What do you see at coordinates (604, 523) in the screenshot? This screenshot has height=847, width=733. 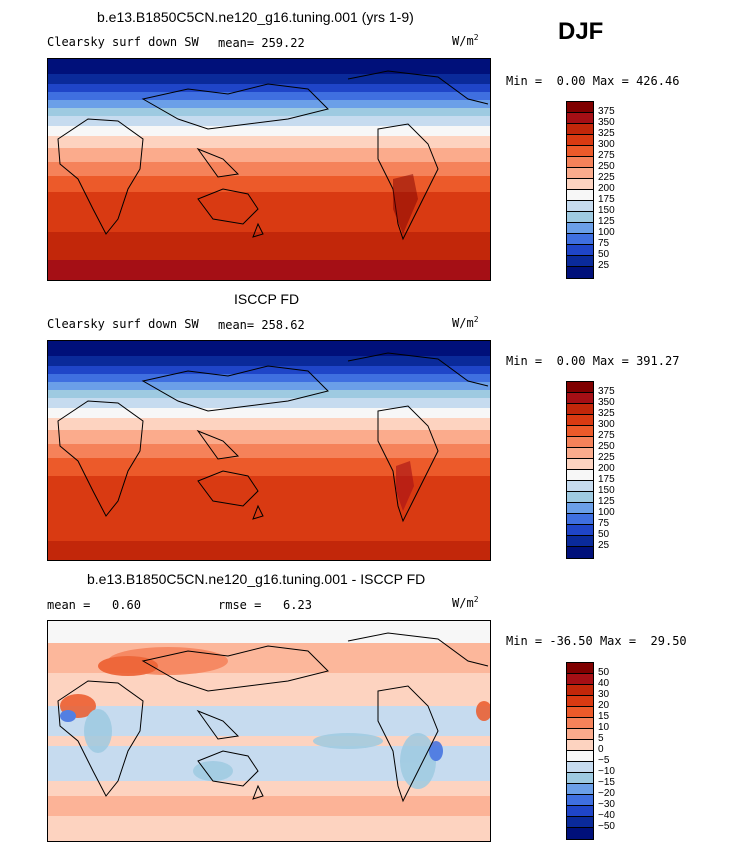 I see `colorbar-tick-label: 75` at bounding box center [604, 523].